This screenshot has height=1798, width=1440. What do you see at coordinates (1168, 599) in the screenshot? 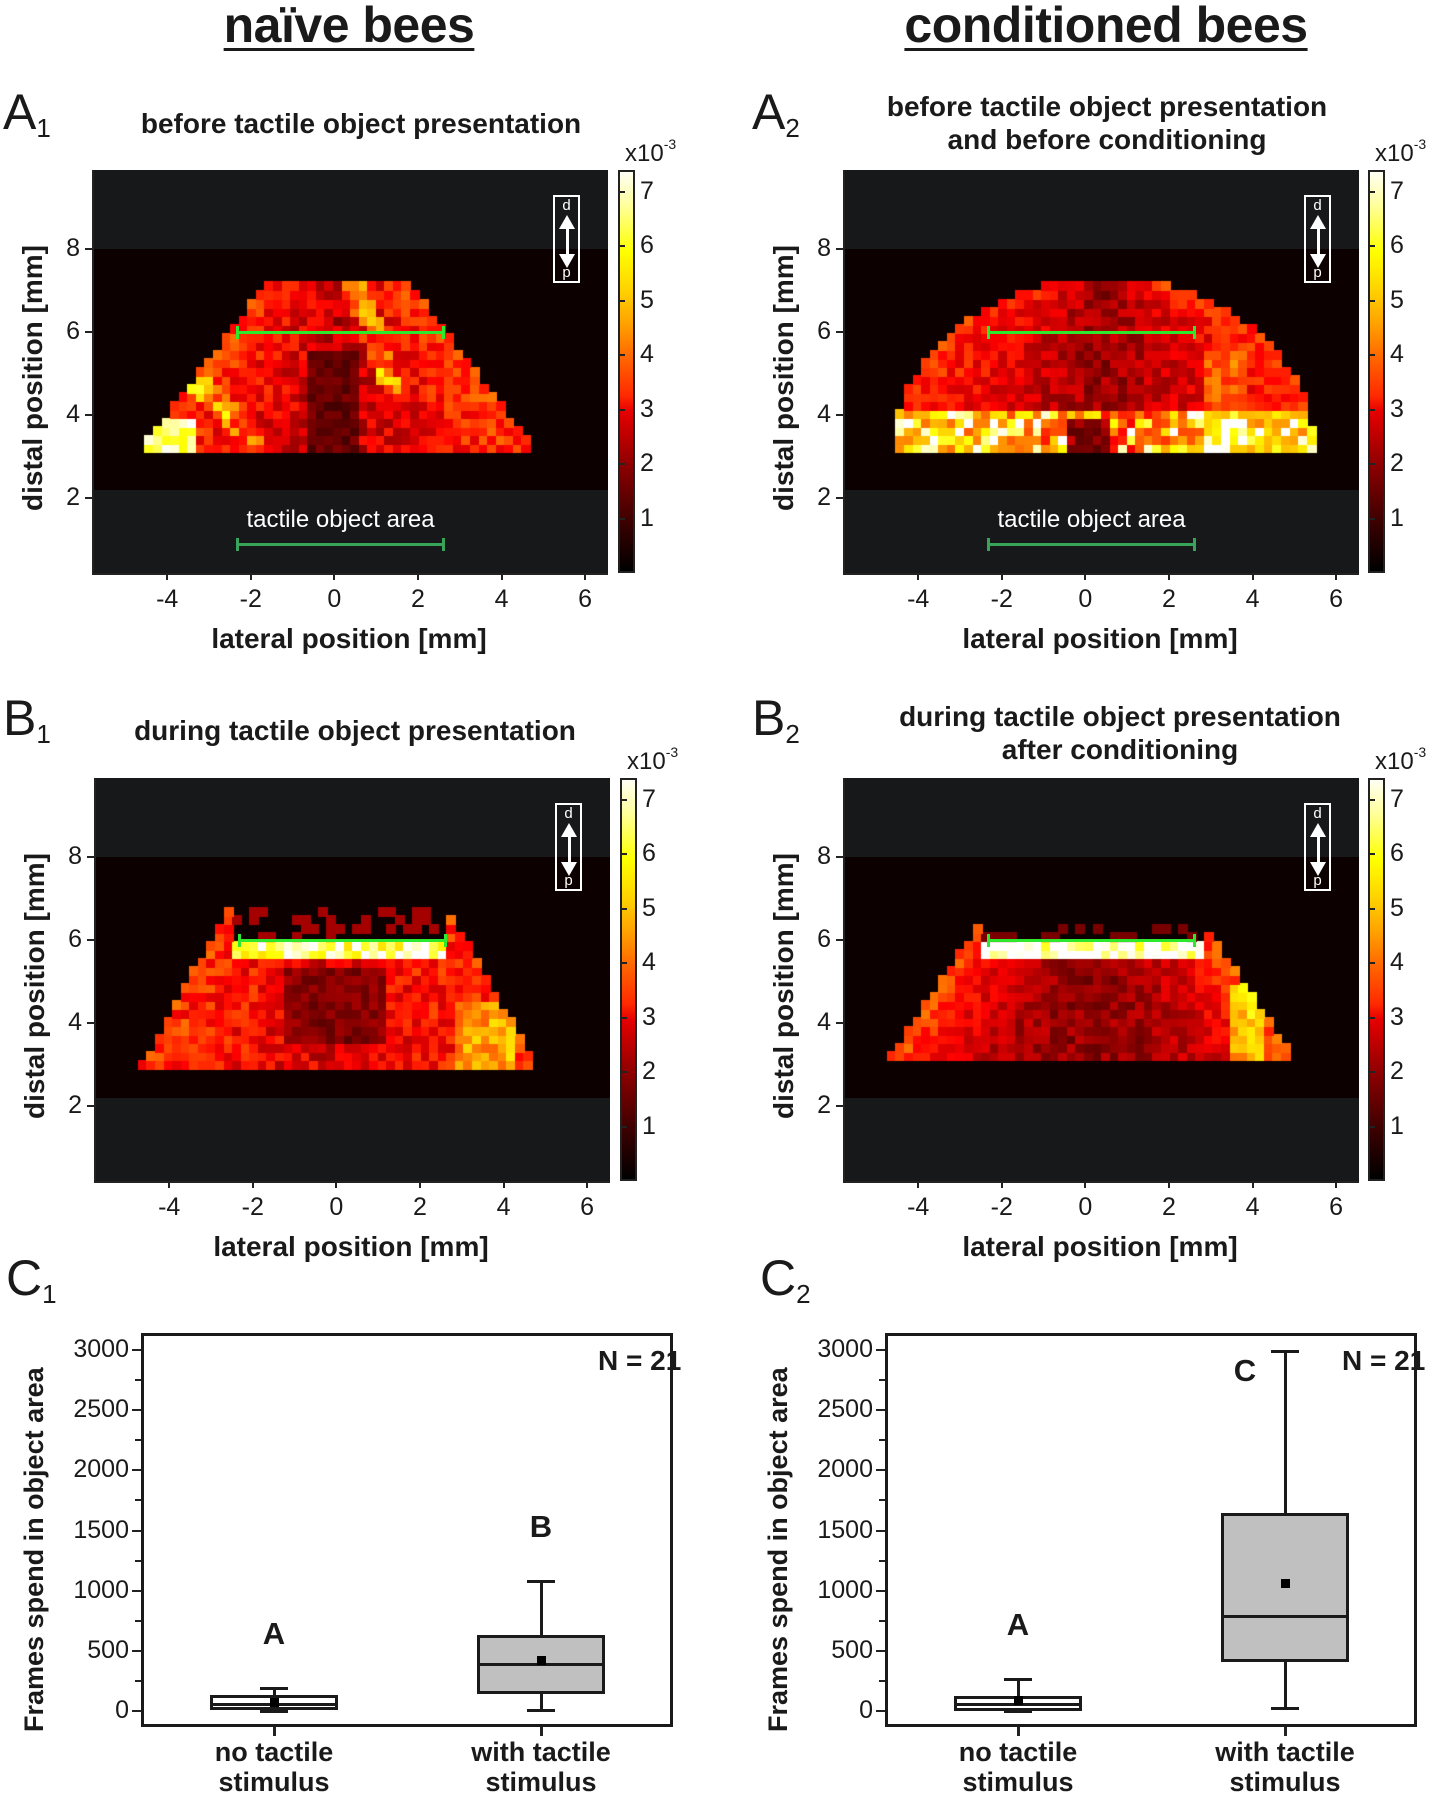
I see `x-tick-label: 2` at bounding box center [1168, 599].